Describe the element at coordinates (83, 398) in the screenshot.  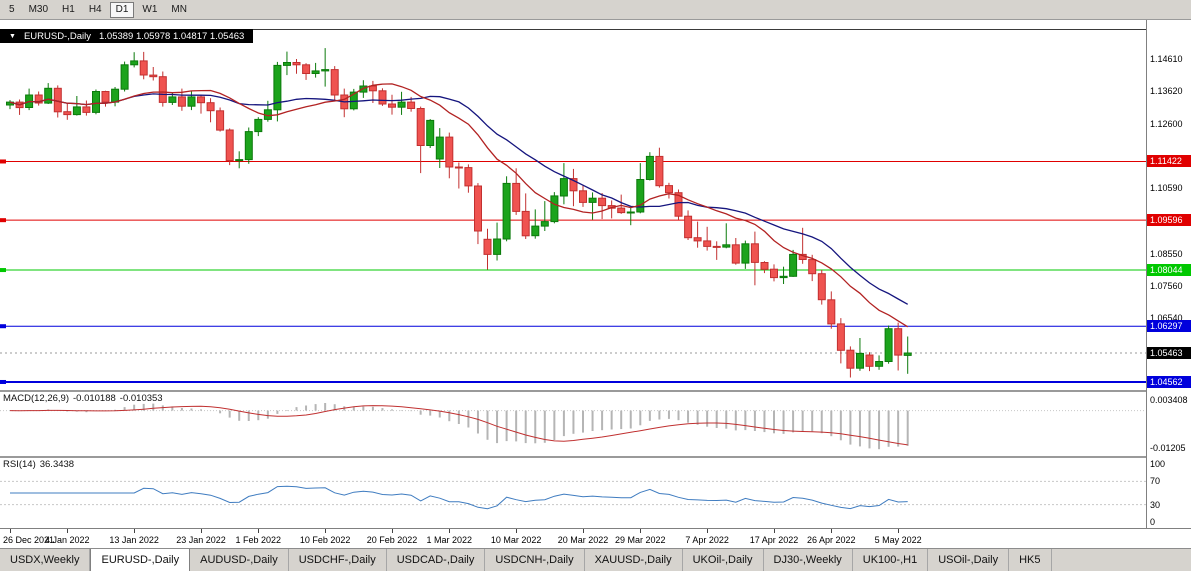
I see `macd-label: MACD(12,26,9) -0.010188 -0.010353` at that location.